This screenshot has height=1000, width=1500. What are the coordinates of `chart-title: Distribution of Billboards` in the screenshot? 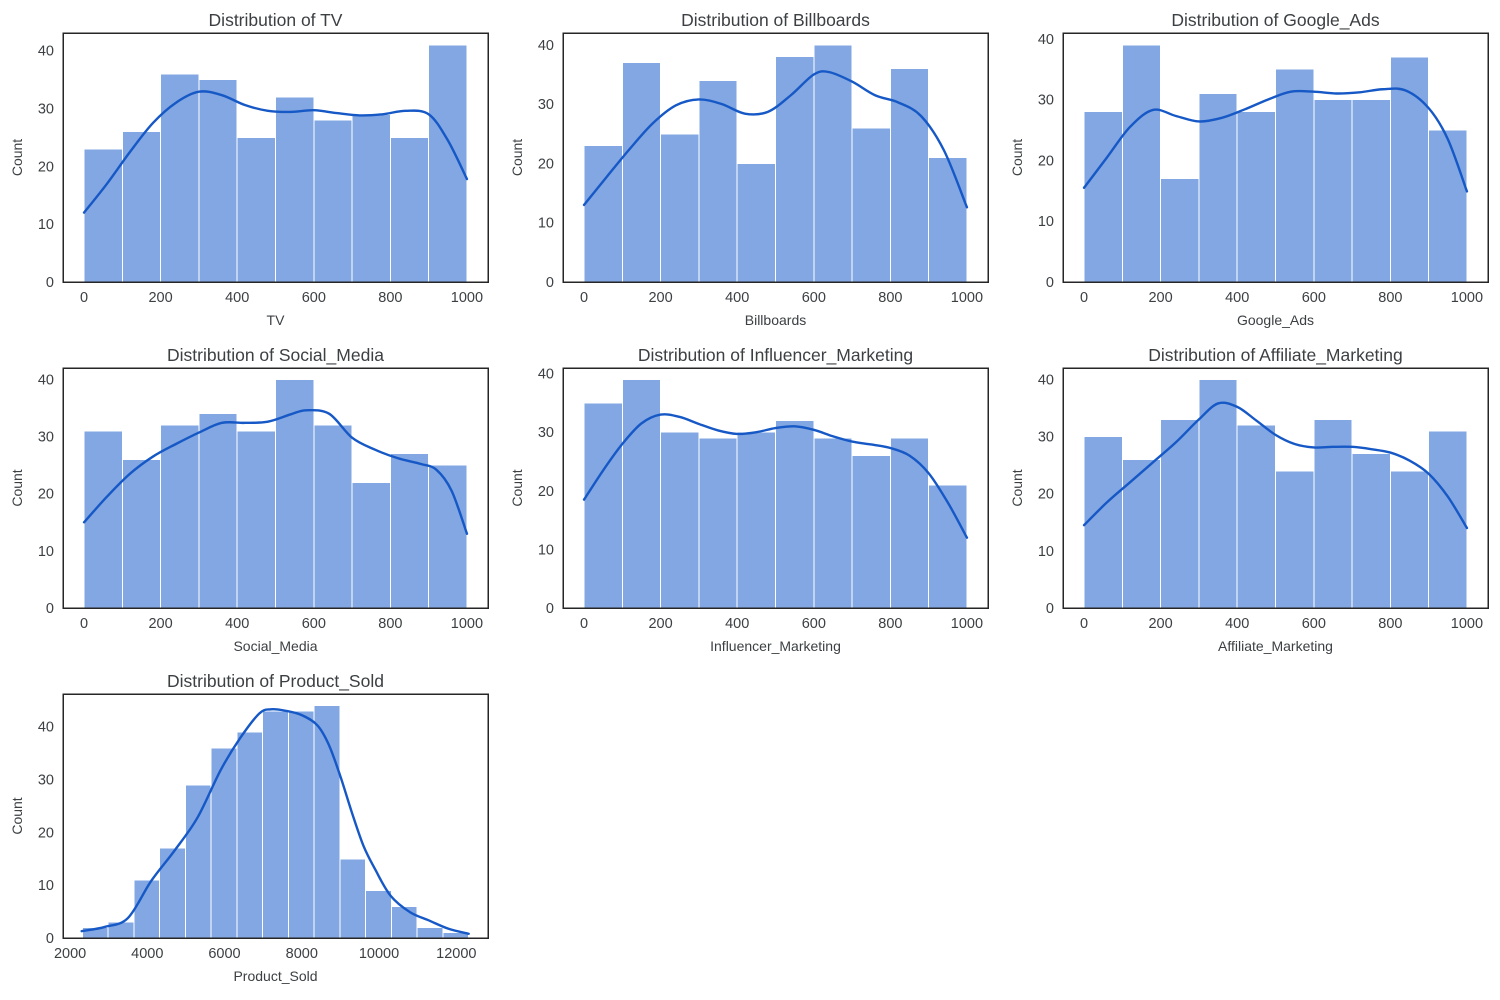 It's located at (775, 20).